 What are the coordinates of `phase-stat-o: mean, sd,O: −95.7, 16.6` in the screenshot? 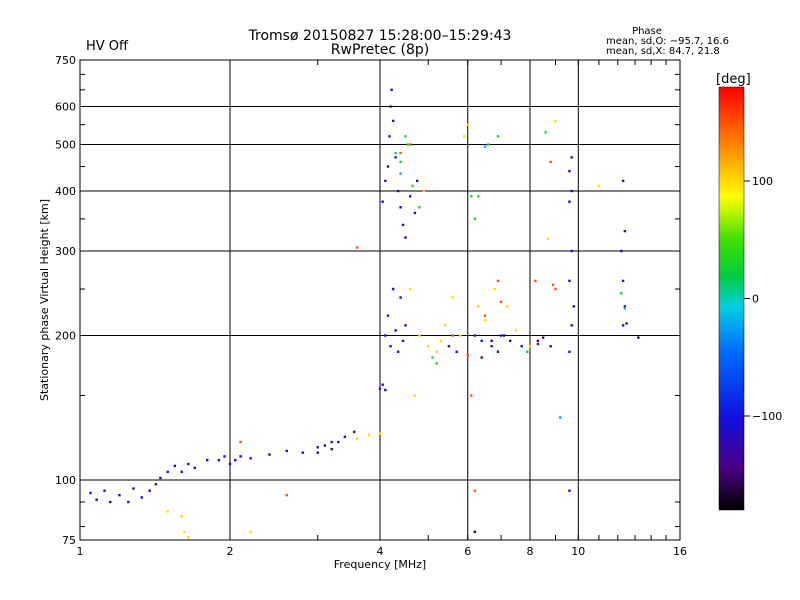 It's located at (667, 41).